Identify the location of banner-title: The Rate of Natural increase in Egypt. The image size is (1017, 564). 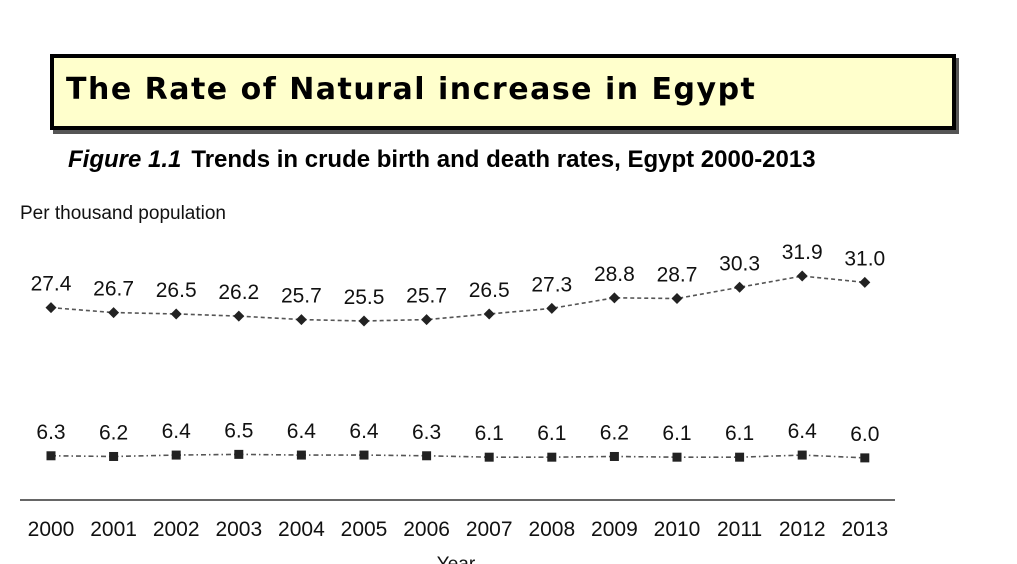
(411, 89).